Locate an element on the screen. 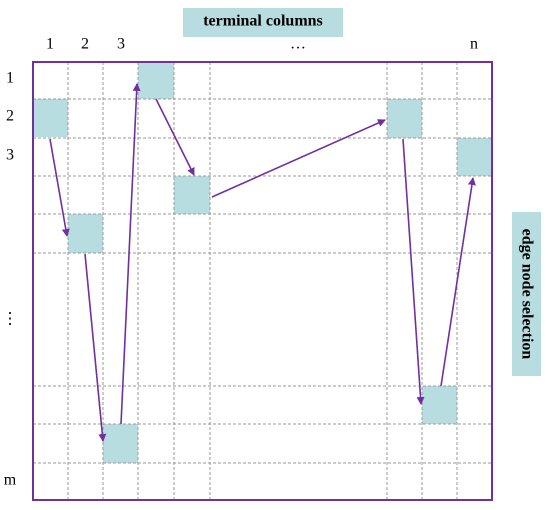  row-label: 1 is located at coordinates (10, 78).